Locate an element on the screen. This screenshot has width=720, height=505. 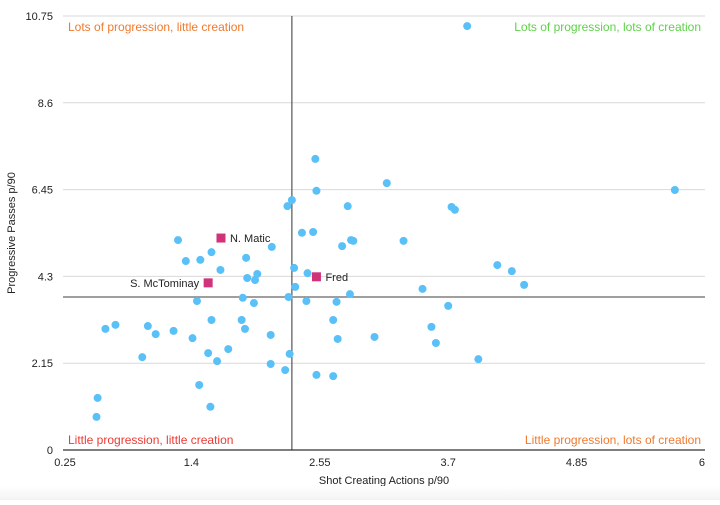
x-axis-title: Shot Creating Actions p/90 is located at coordinates (384, 481).